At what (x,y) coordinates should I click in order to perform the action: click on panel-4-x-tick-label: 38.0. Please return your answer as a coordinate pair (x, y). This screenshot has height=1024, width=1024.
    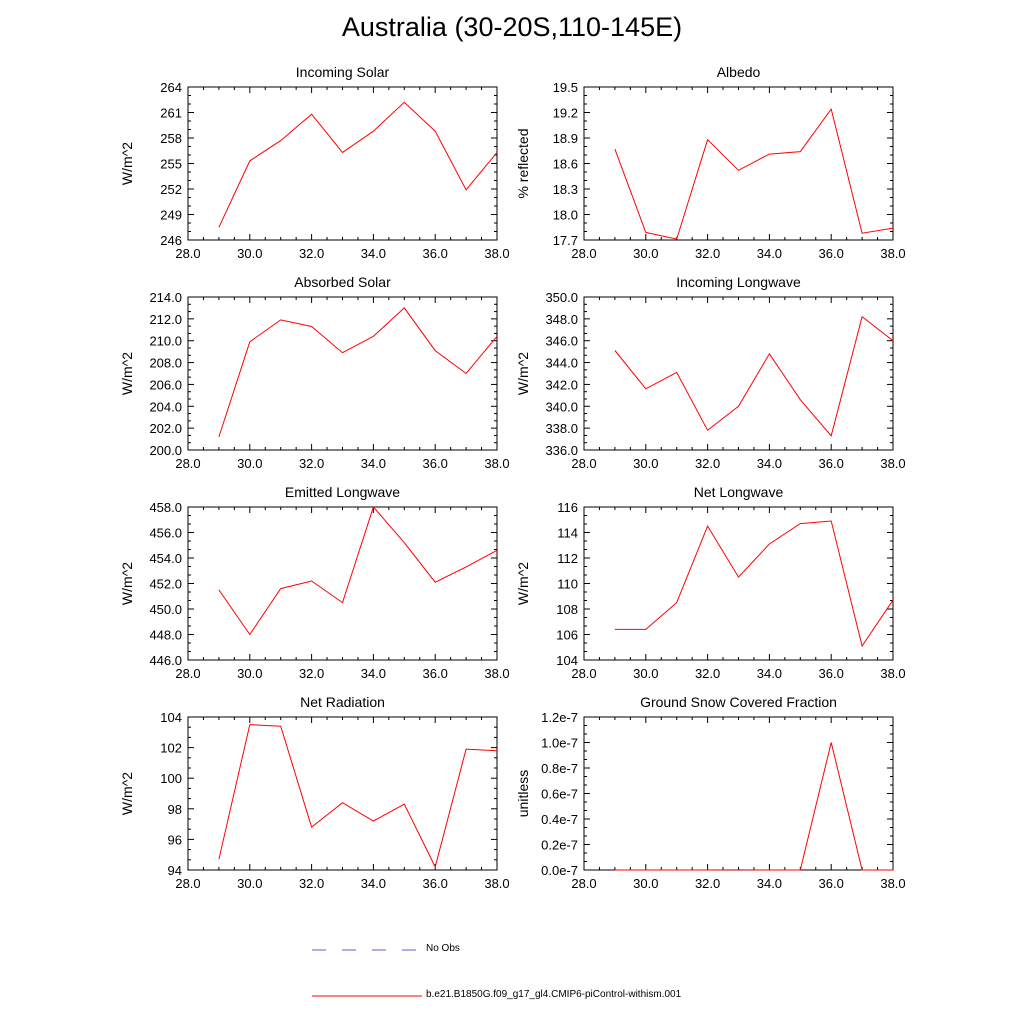
    Looking at the image, I should click on (892, 463).